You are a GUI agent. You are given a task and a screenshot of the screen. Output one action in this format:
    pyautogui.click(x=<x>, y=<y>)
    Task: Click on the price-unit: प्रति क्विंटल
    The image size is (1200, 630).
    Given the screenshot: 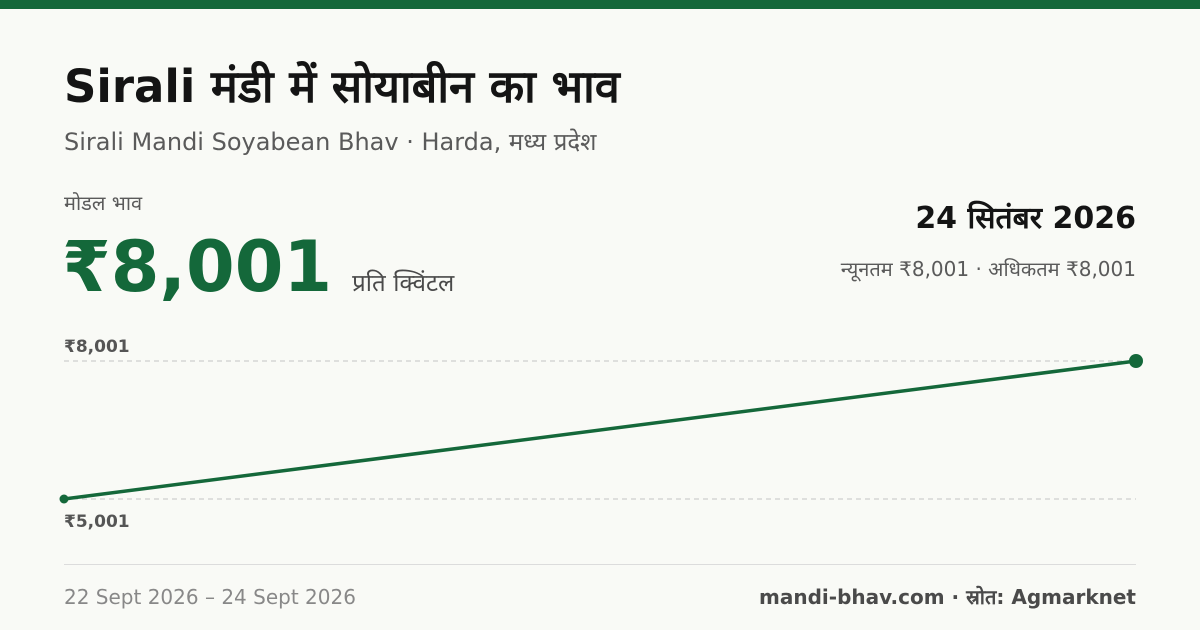 What is the action you would take?
    pyautogui.click(x=403, y=283)
    